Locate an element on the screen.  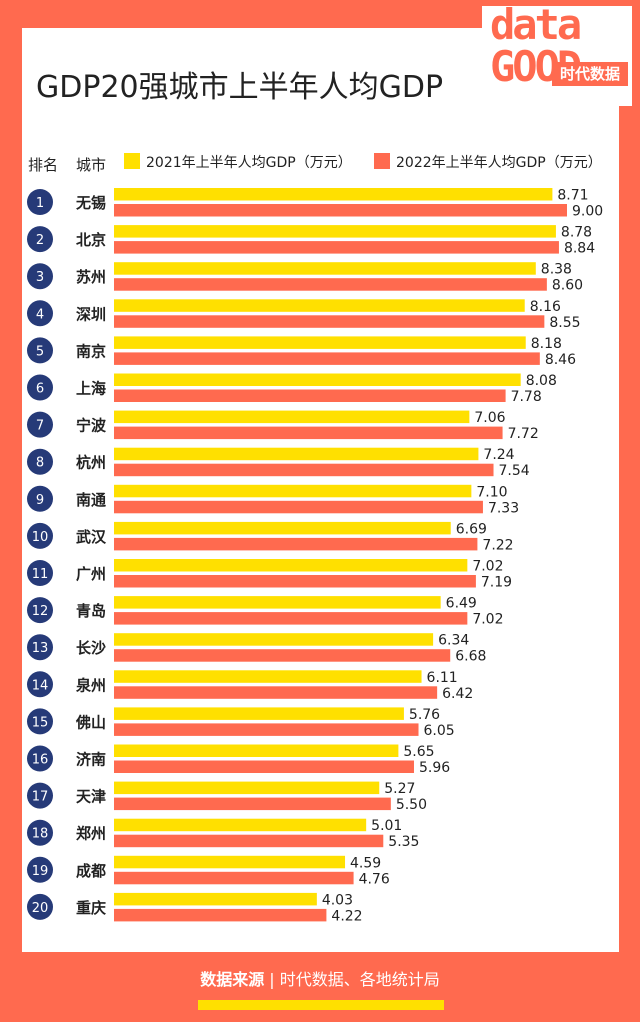
rank-number: 12 is located at coordinates (40, 611).